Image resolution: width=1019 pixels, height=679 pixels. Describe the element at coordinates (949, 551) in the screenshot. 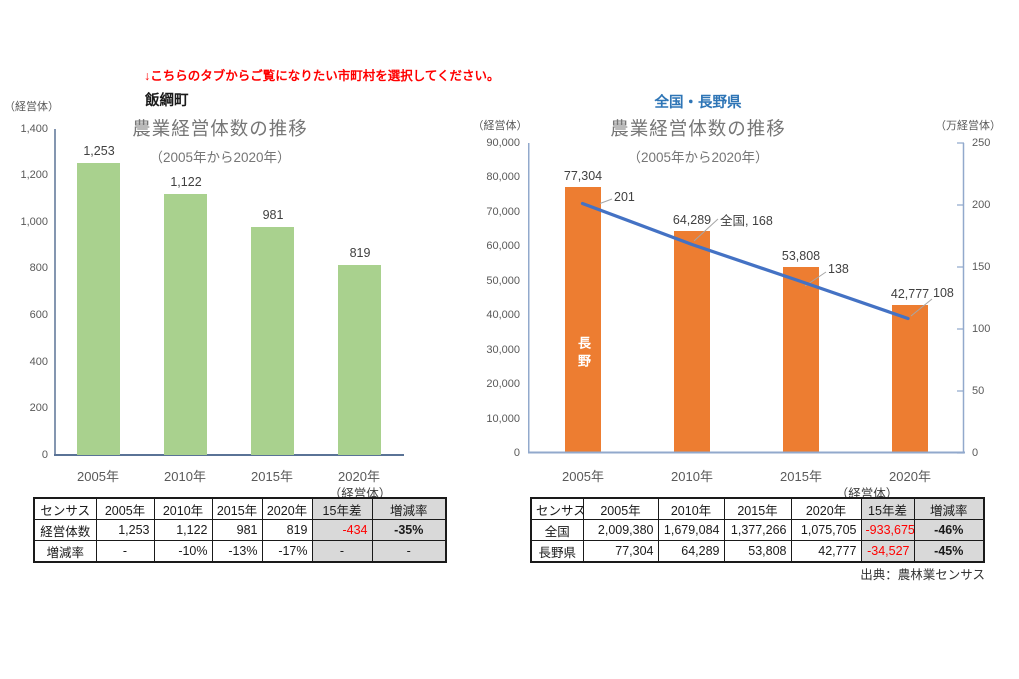

I see `table-cell: -45%` at that location.